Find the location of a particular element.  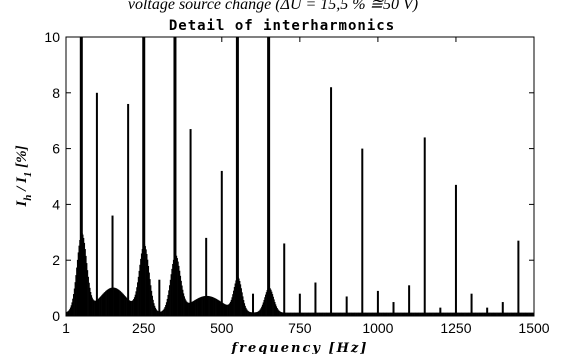

y-label-tail: [%] is located at coordinates (22, 158).